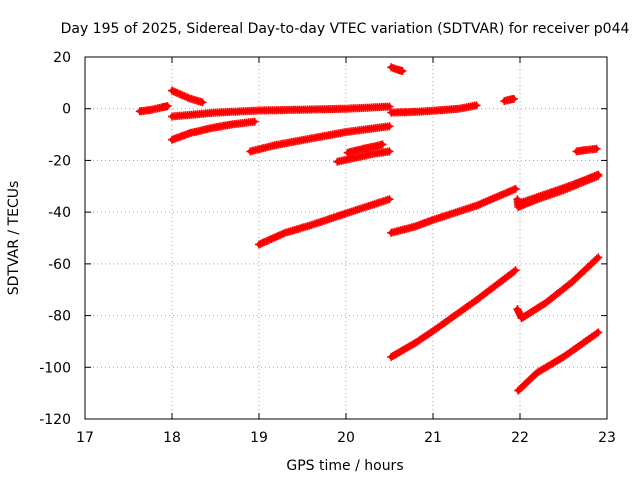  I want to click on x-tick-label: 19, so click(259, 438).